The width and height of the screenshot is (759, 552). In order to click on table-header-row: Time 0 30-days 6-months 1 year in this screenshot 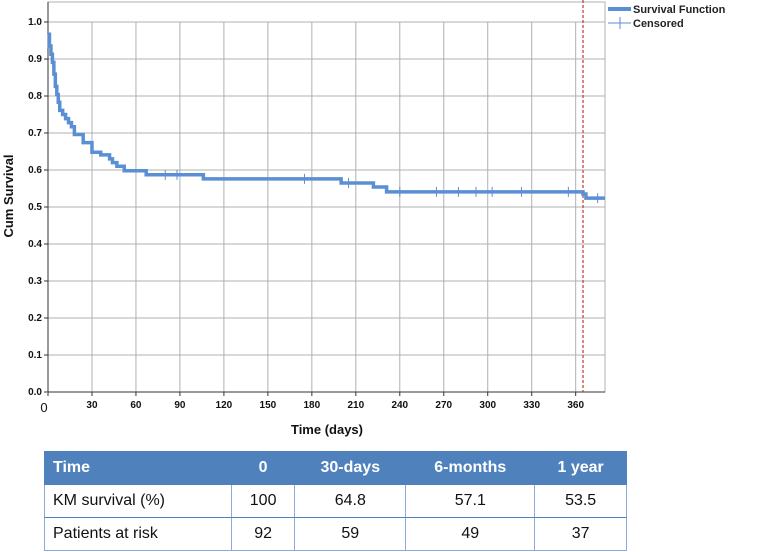, I will do `click(335, 468)`.